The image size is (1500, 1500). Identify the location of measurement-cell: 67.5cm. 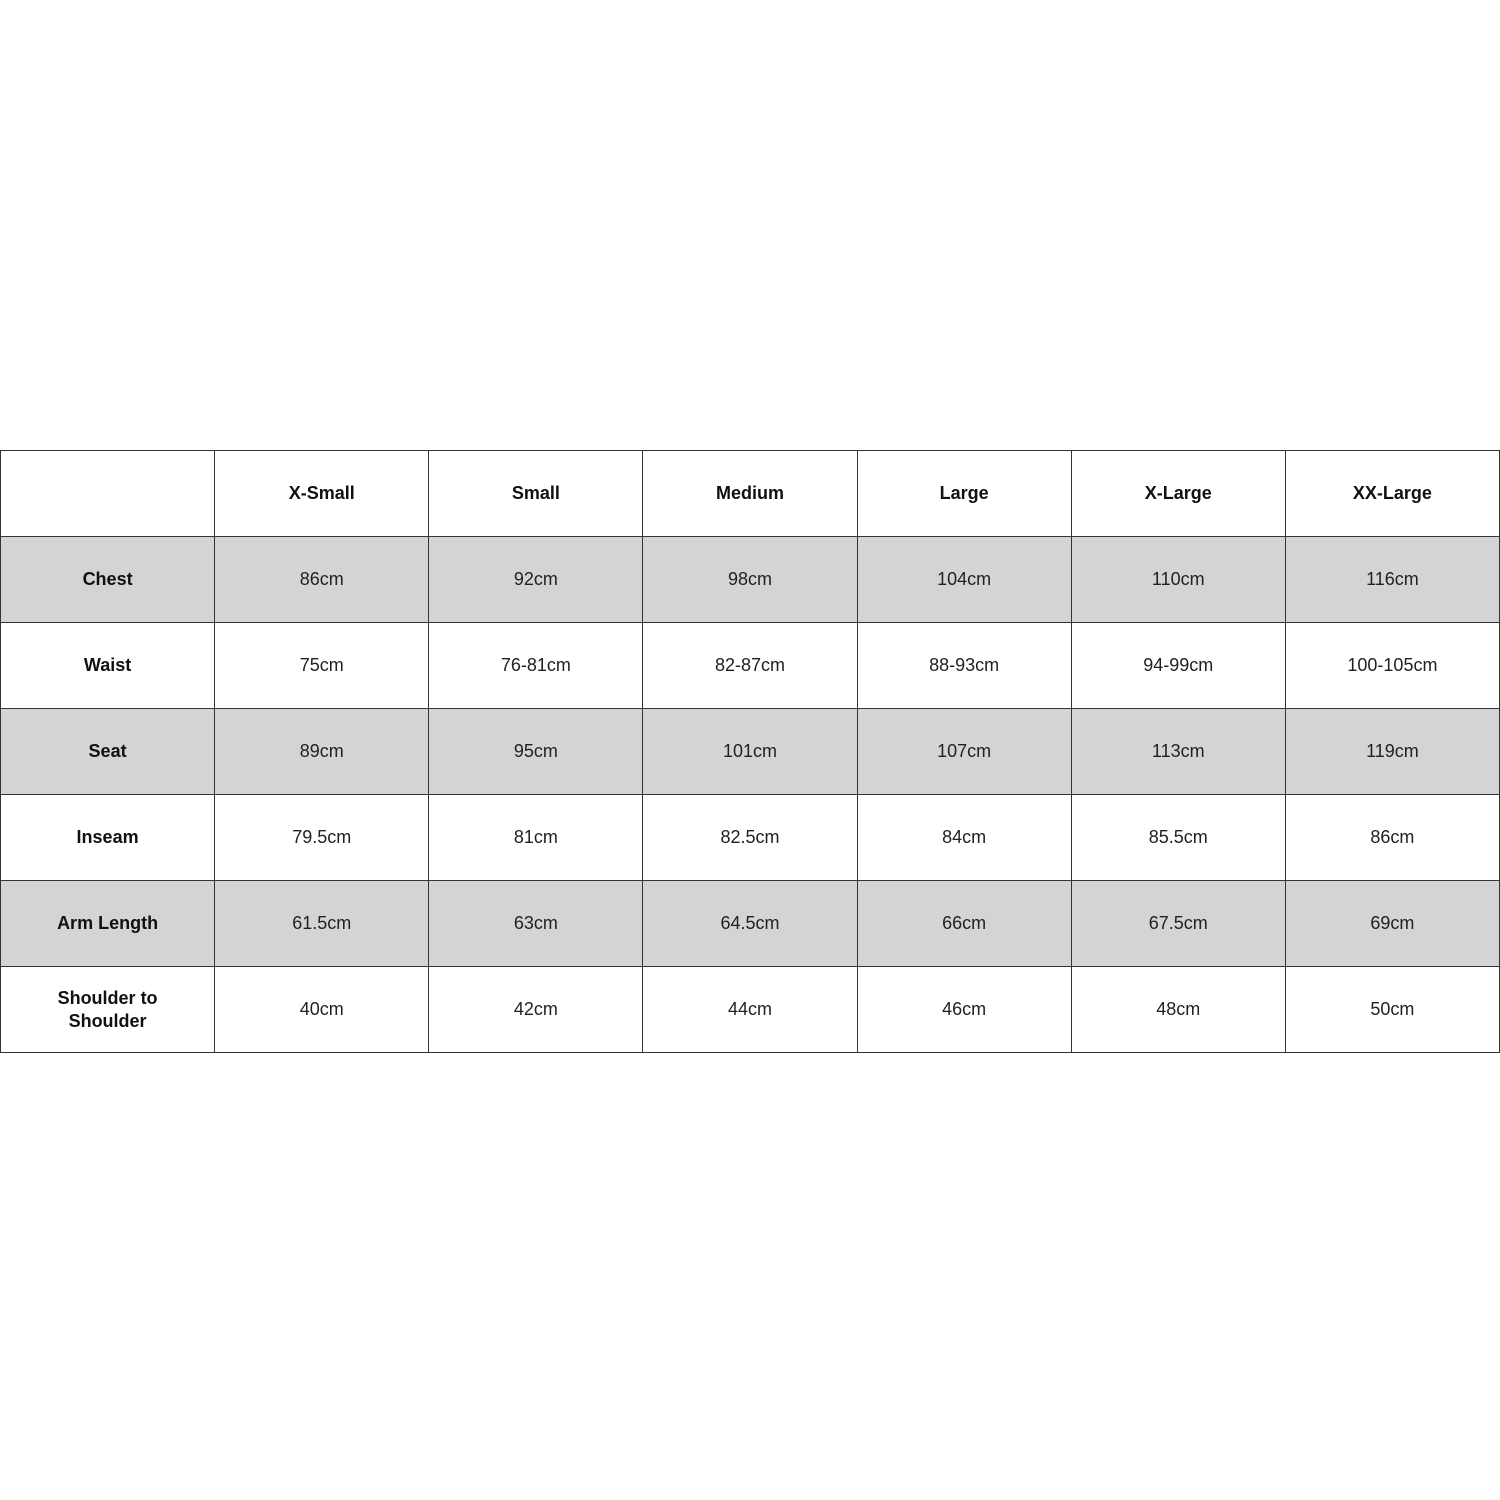
(1178, 923).